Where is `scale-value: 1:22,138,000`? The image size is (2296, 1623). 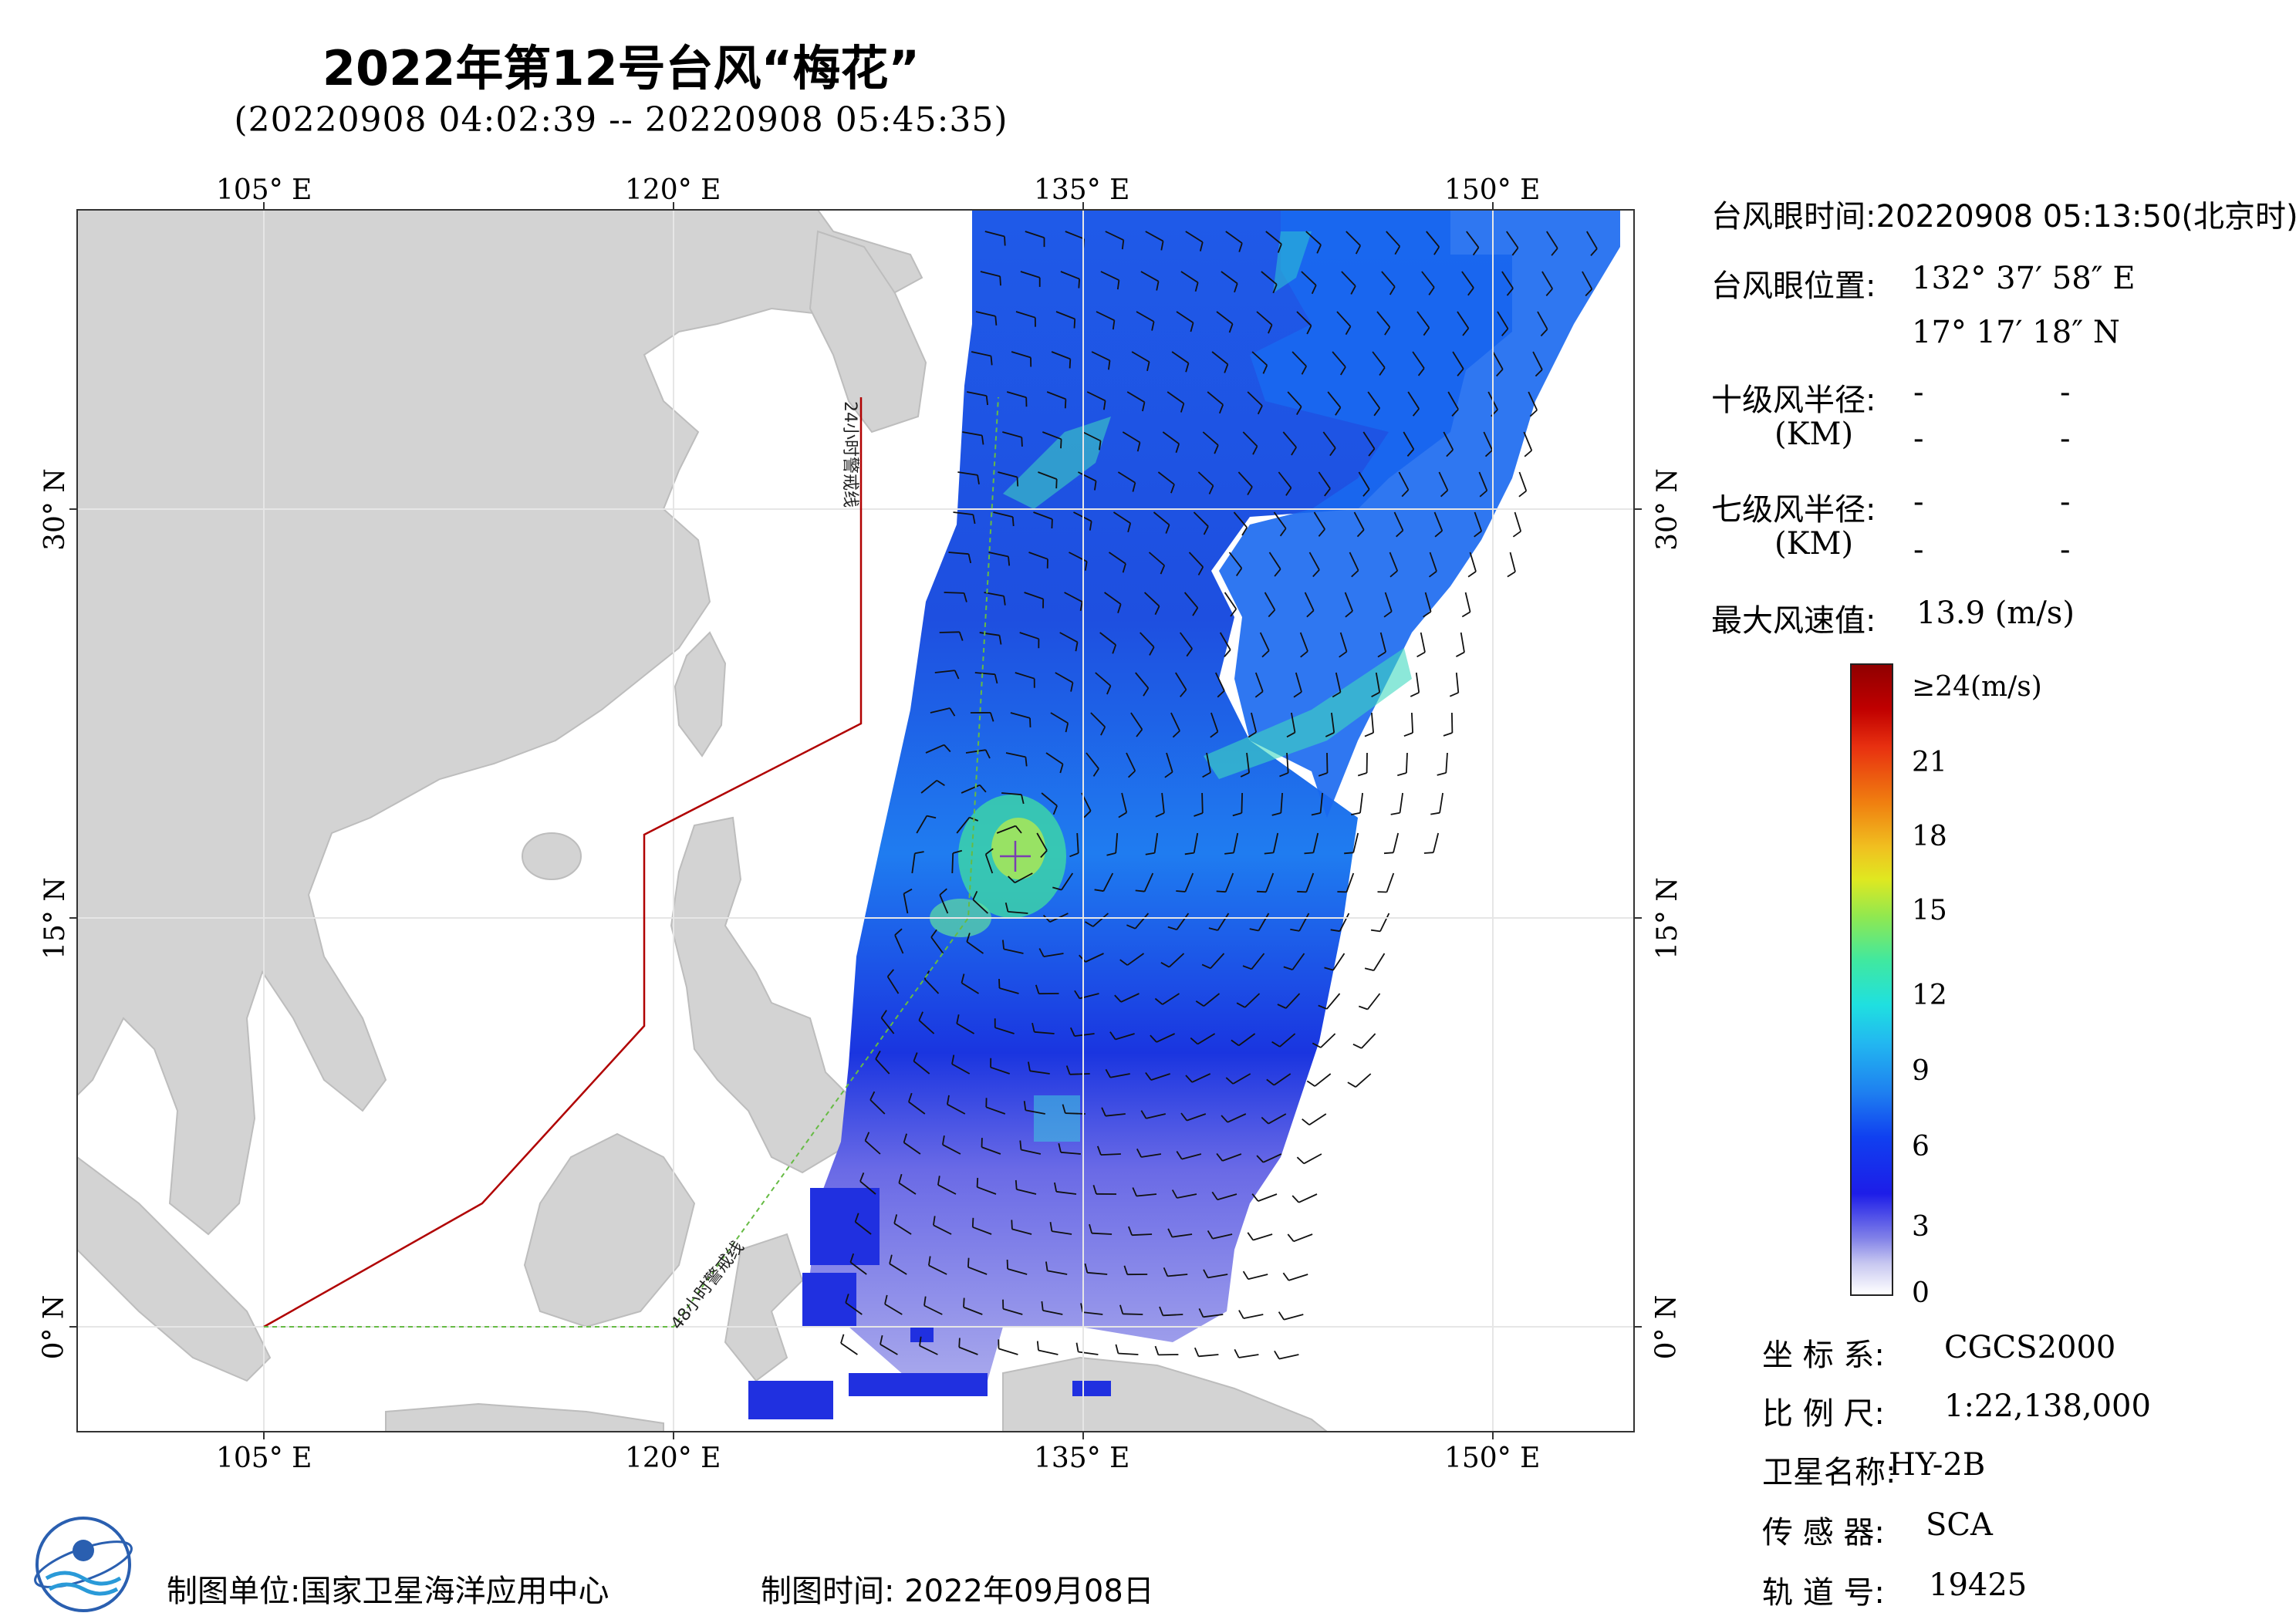
scale-value: 1:22,138,000 is located at coordinates (2047, 1406).